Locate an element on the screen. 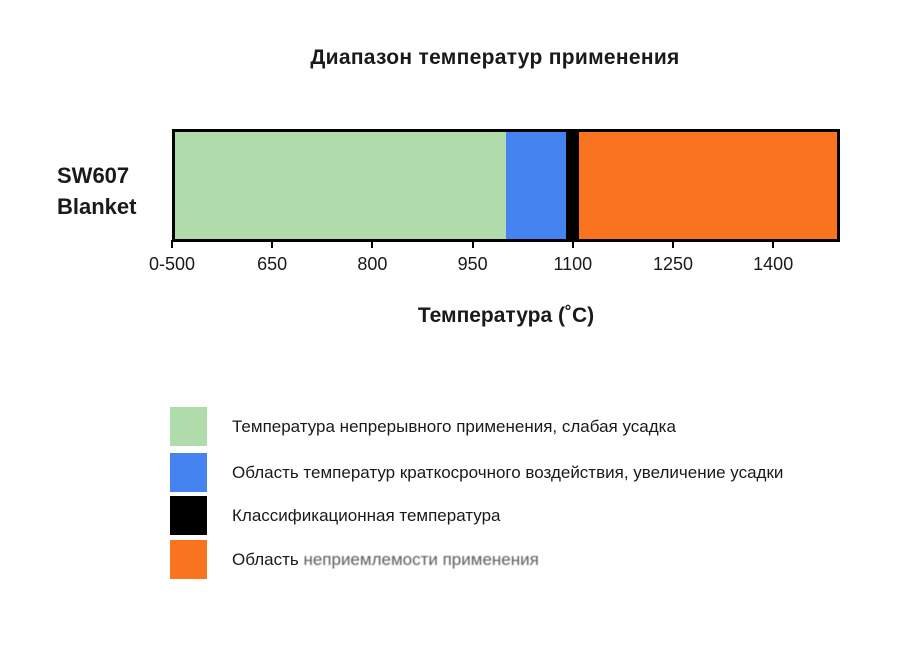  x-tick-label-1400: 1400 is located at coordinates (773, 264).